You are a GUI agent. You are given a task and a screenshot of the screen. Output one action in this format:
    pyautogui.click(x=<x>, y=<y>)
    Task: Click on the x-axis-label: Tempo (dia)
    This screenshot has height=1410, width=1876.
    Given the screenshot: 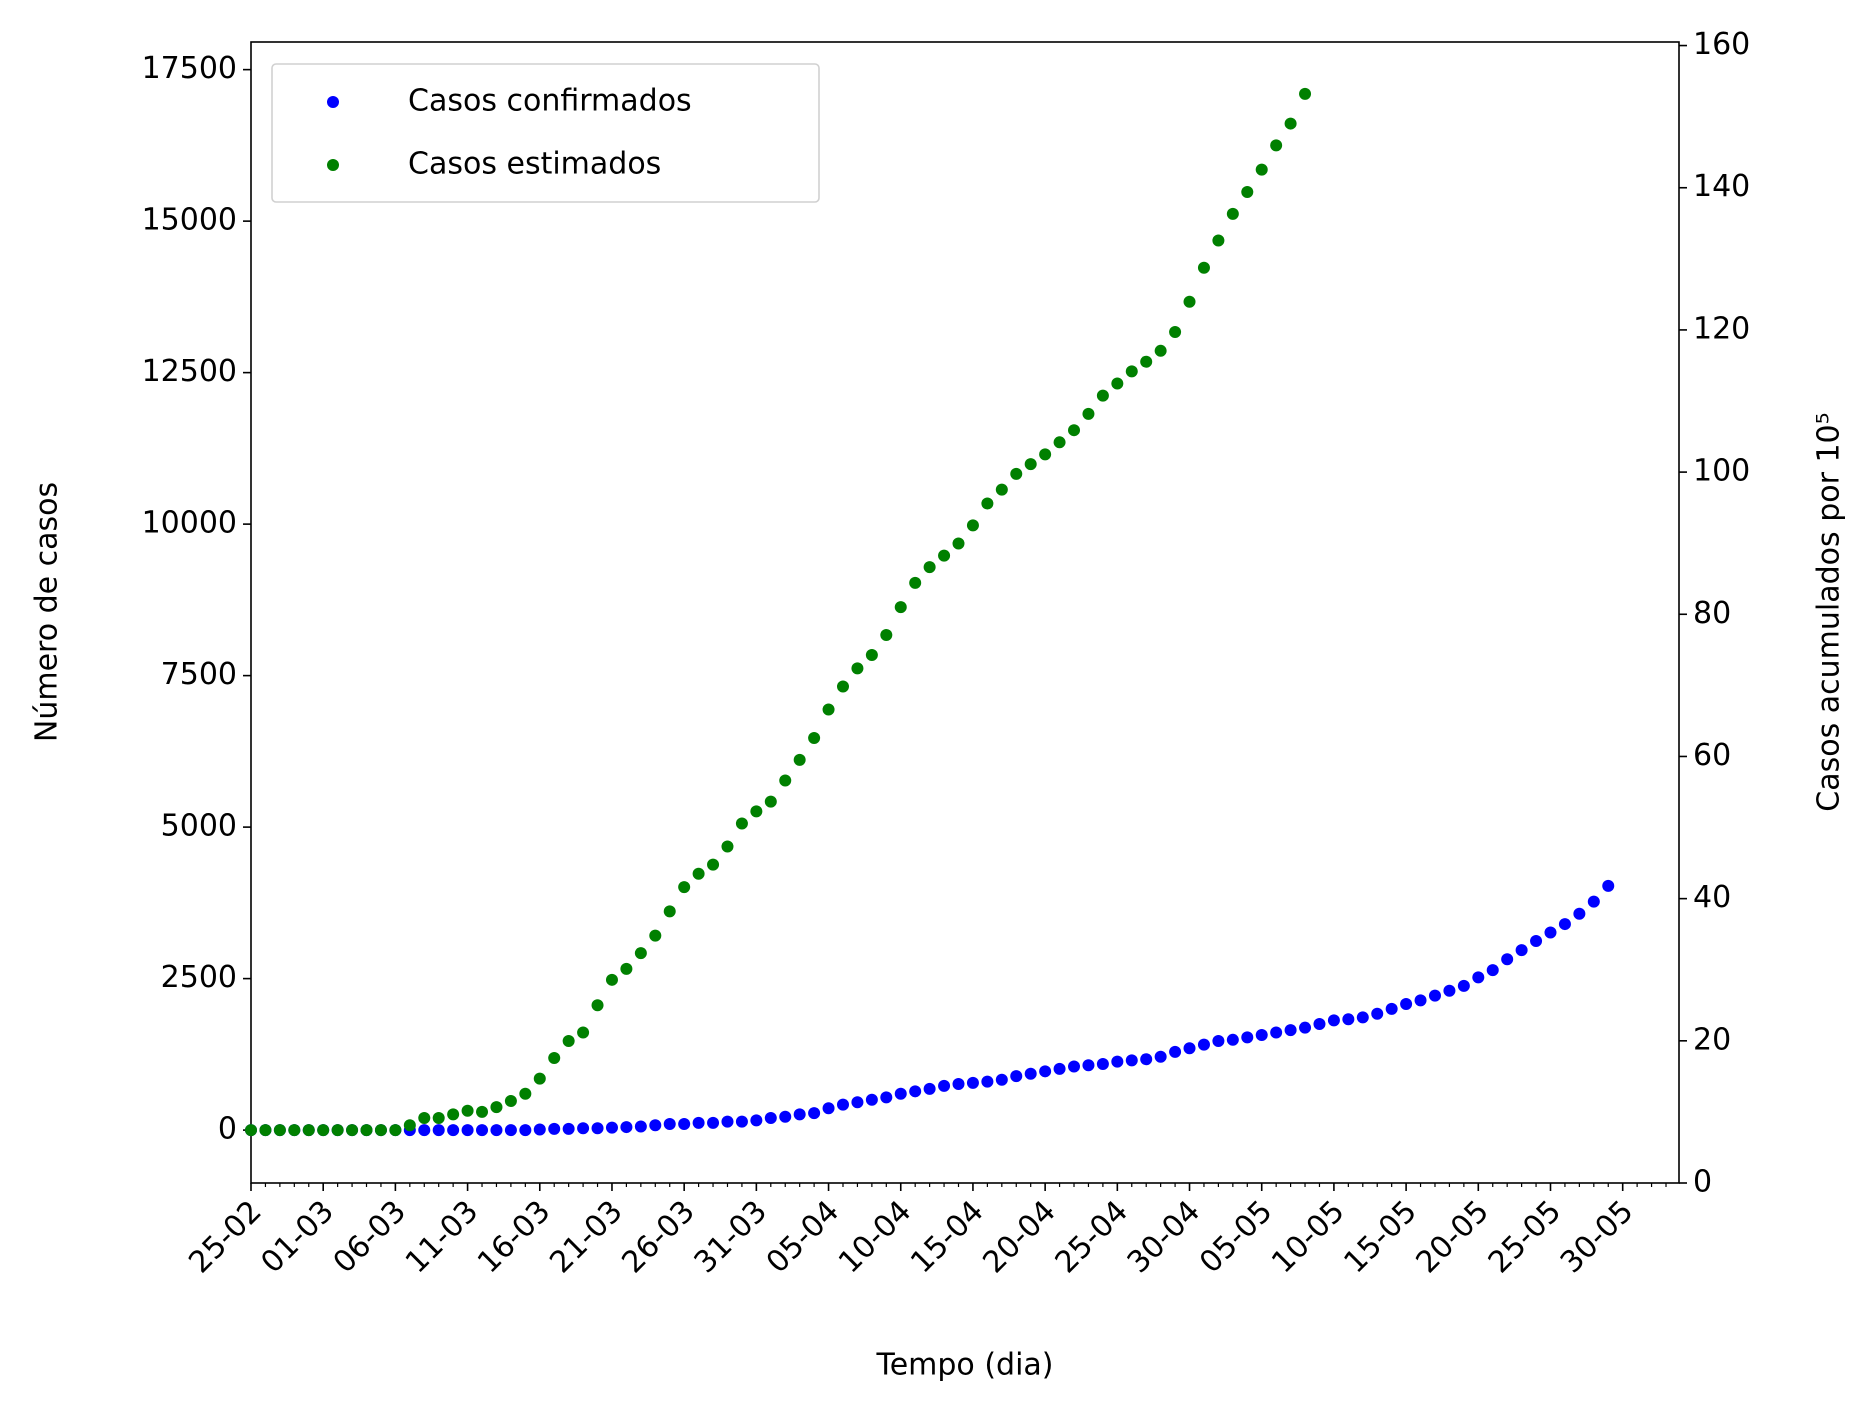 What is the action you would take?
    pyautogui.click(x=964, y=1365)
    